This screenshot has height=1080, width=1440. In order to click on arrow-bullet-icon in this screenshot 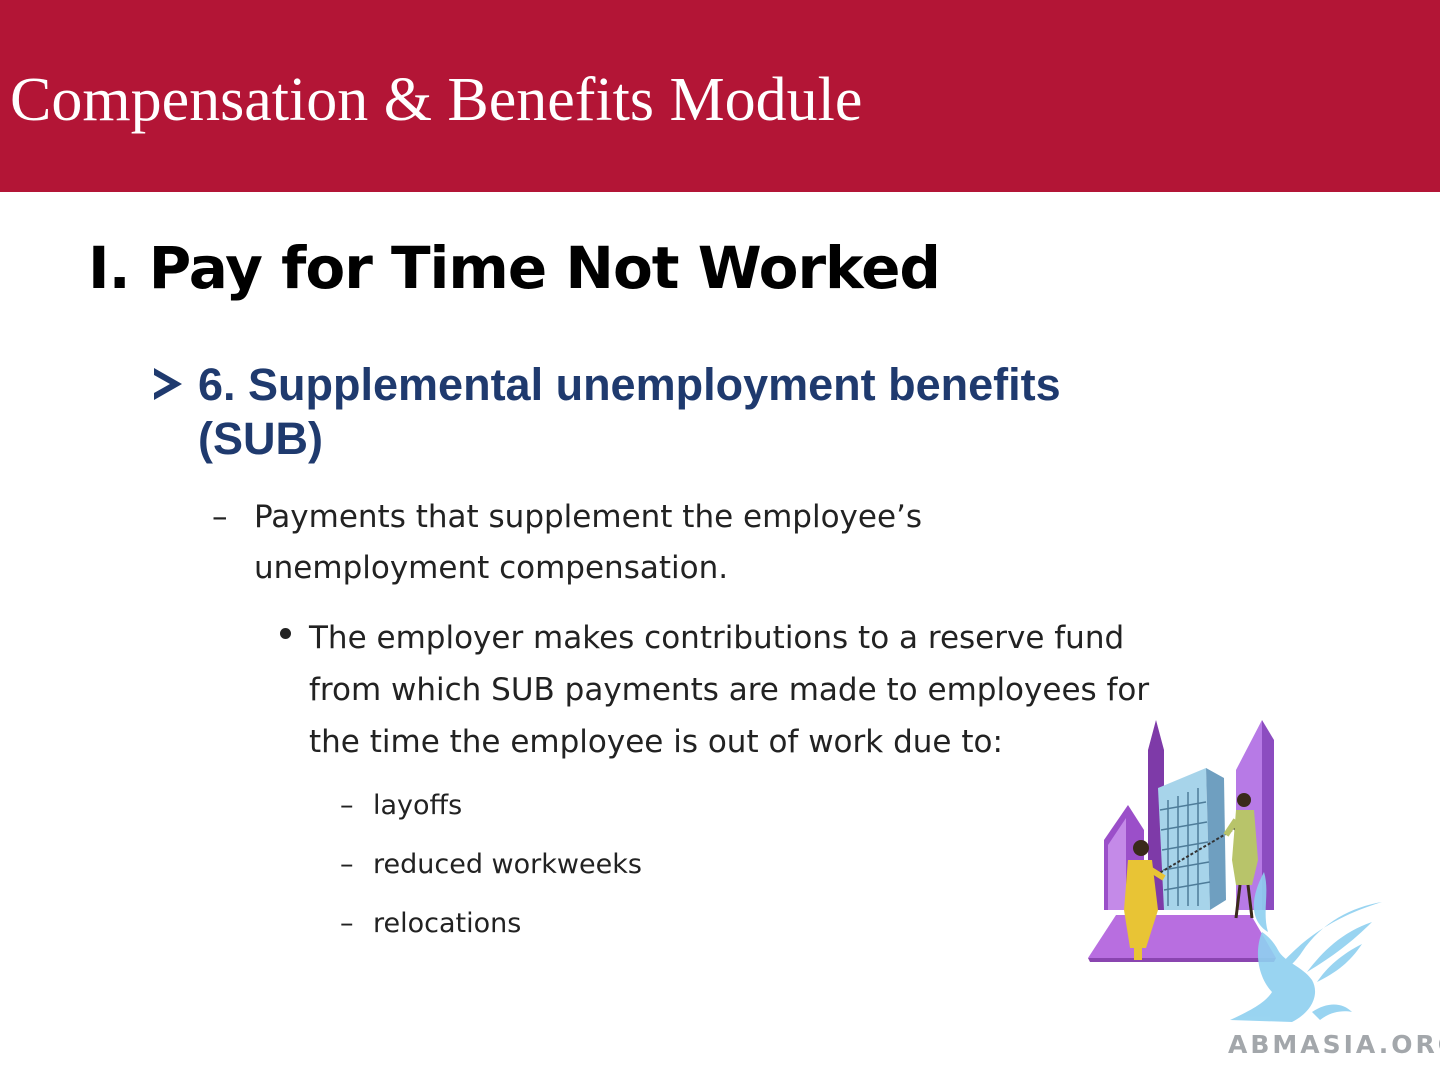, I will do `click(168, 384)`.